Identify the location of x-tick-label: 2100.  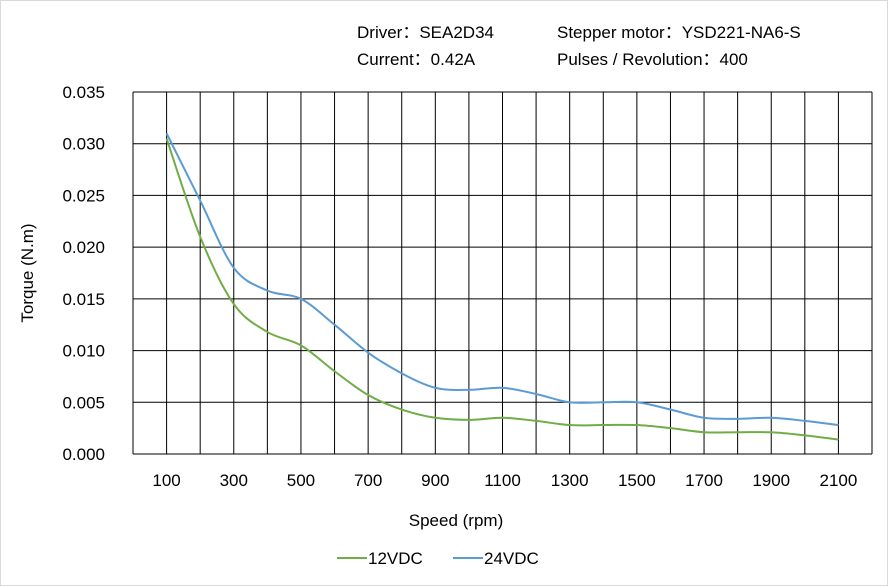
(838, 480).